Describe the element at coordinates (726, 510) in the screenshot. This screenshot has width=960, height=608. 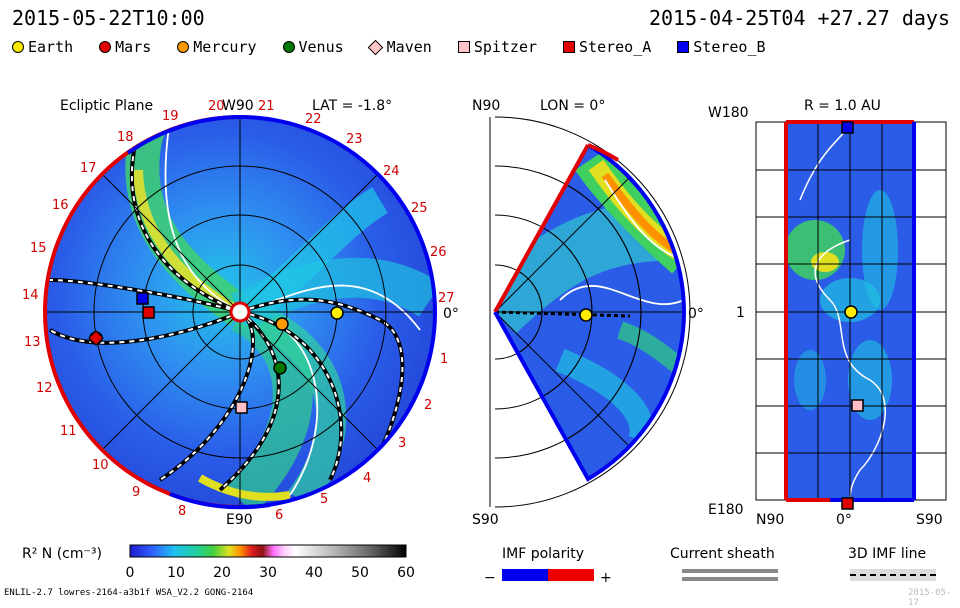
I see `map-bottom-left: E180` at that location.